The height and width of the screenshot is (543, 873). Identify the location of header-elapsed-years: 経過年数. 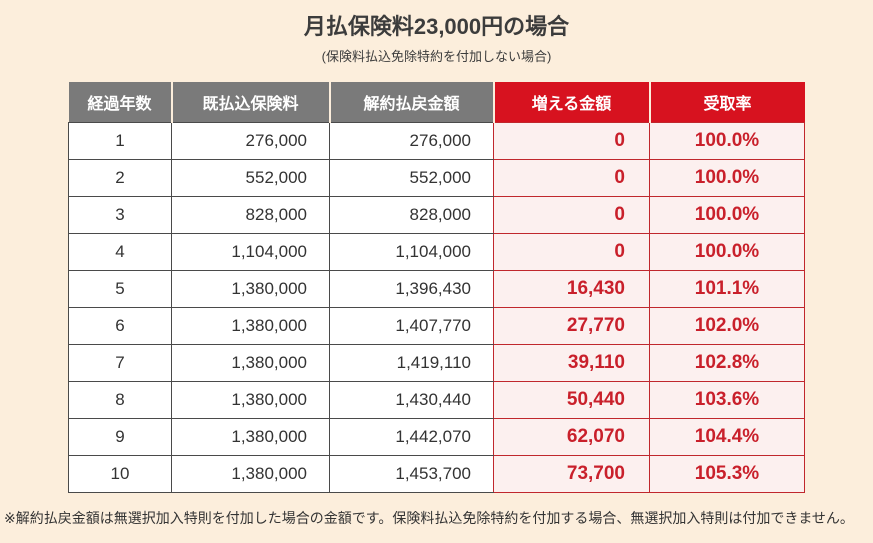
(120, 102).